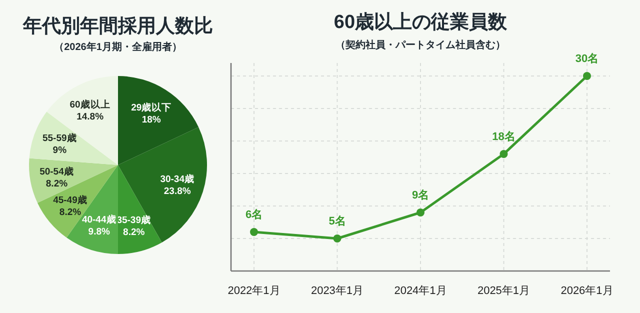 This screenshot has width=640, height=313. Describe the element at coordinates (99, 232) in the screenshot. I see `data-label: 9.8%` at that location.